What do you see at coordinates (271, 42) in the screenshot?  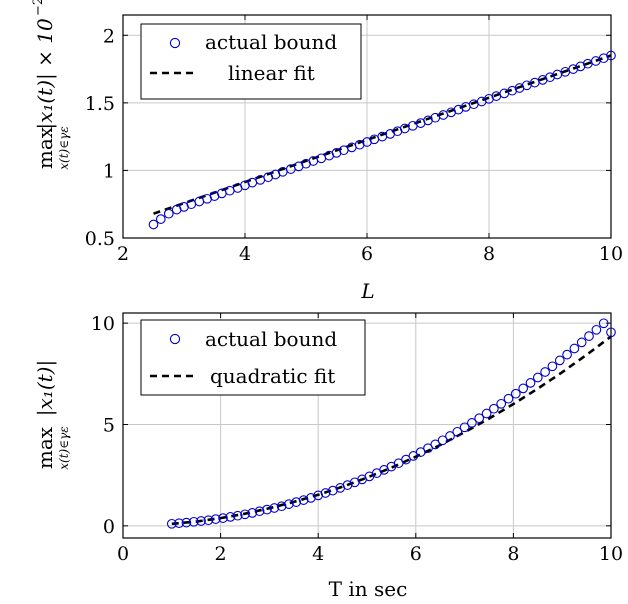 I see `top-legend-label-actual: actual bound` at bounding box center [271, 42].